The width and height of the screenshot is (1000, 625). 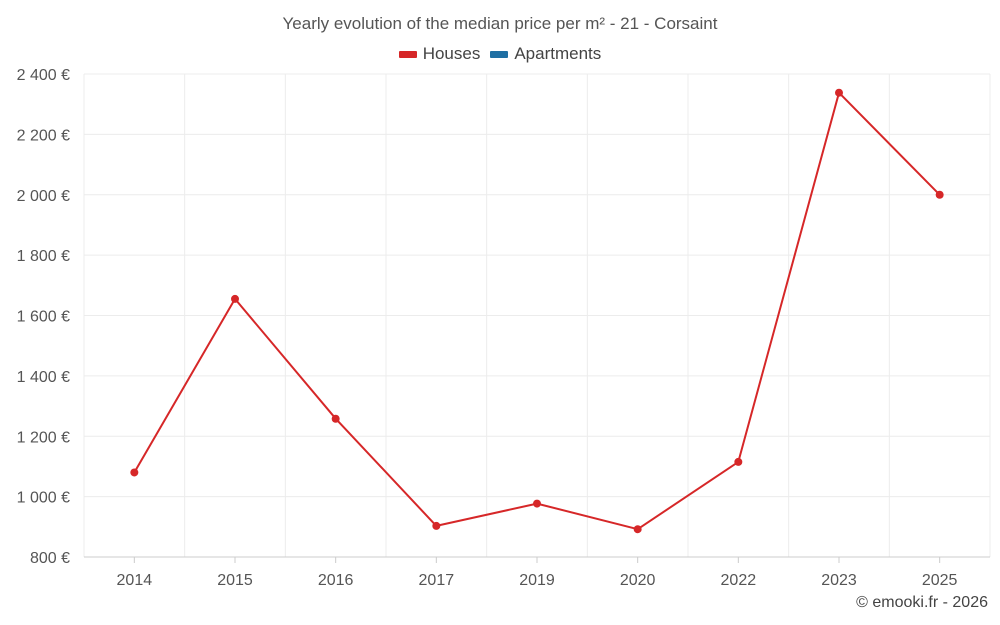 What do you see at coordinates (43, 75) in the screenshot?
I see `y-tick-label: 2 400 €` at bounding box center [43, 75].